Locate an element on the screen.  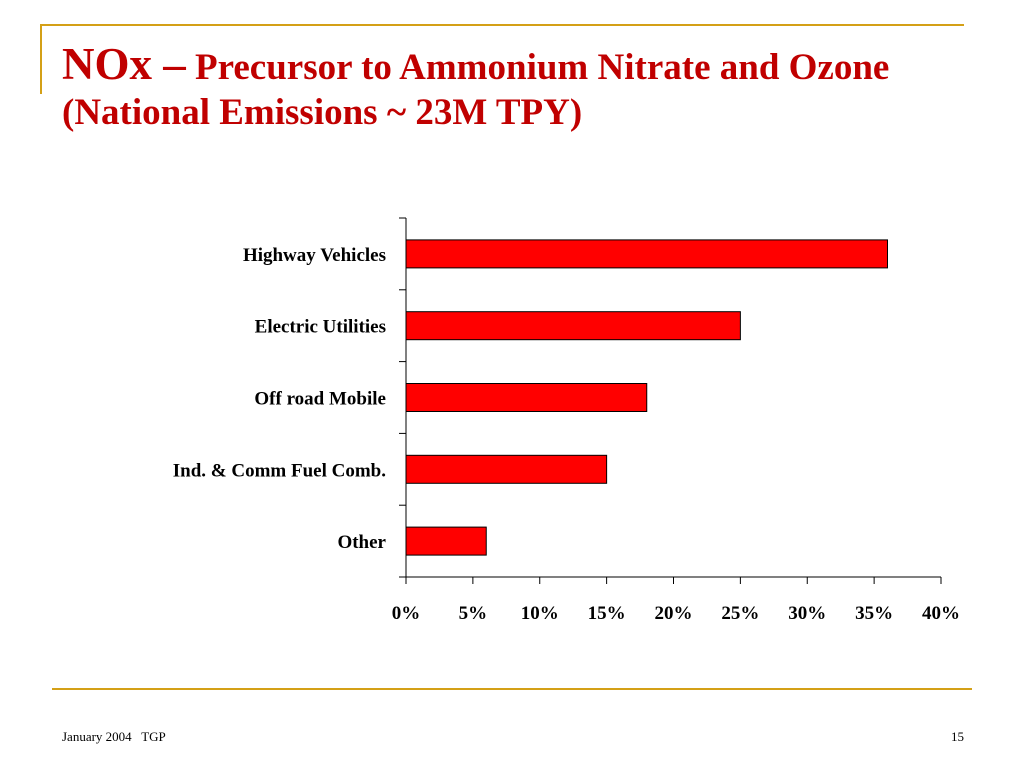
x-tick-label: 5% is located at coordinates (473, 613).